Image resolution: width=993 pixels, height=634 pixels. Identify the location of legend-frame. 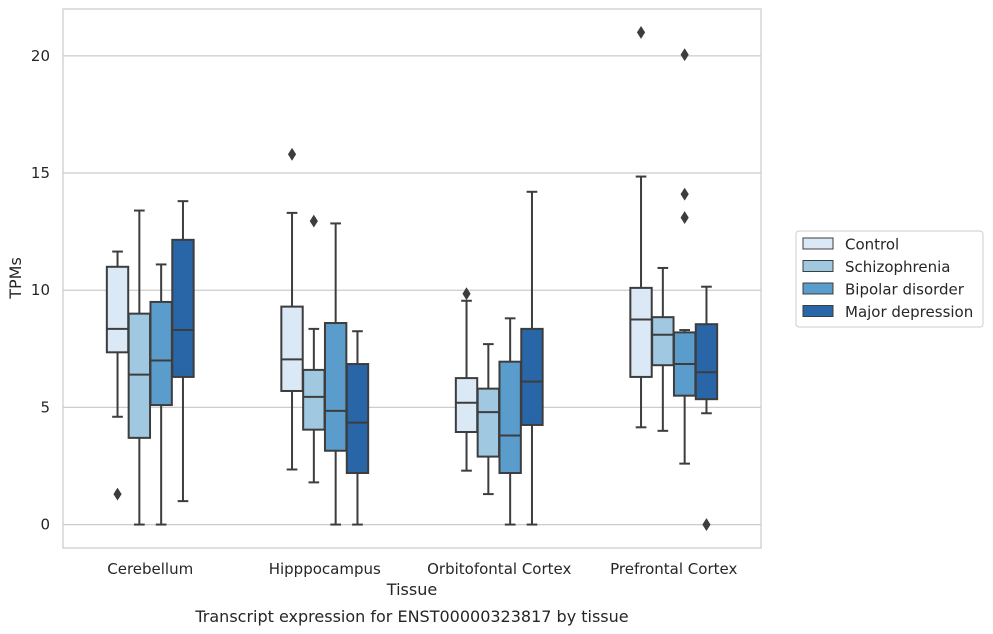
(889, 279).